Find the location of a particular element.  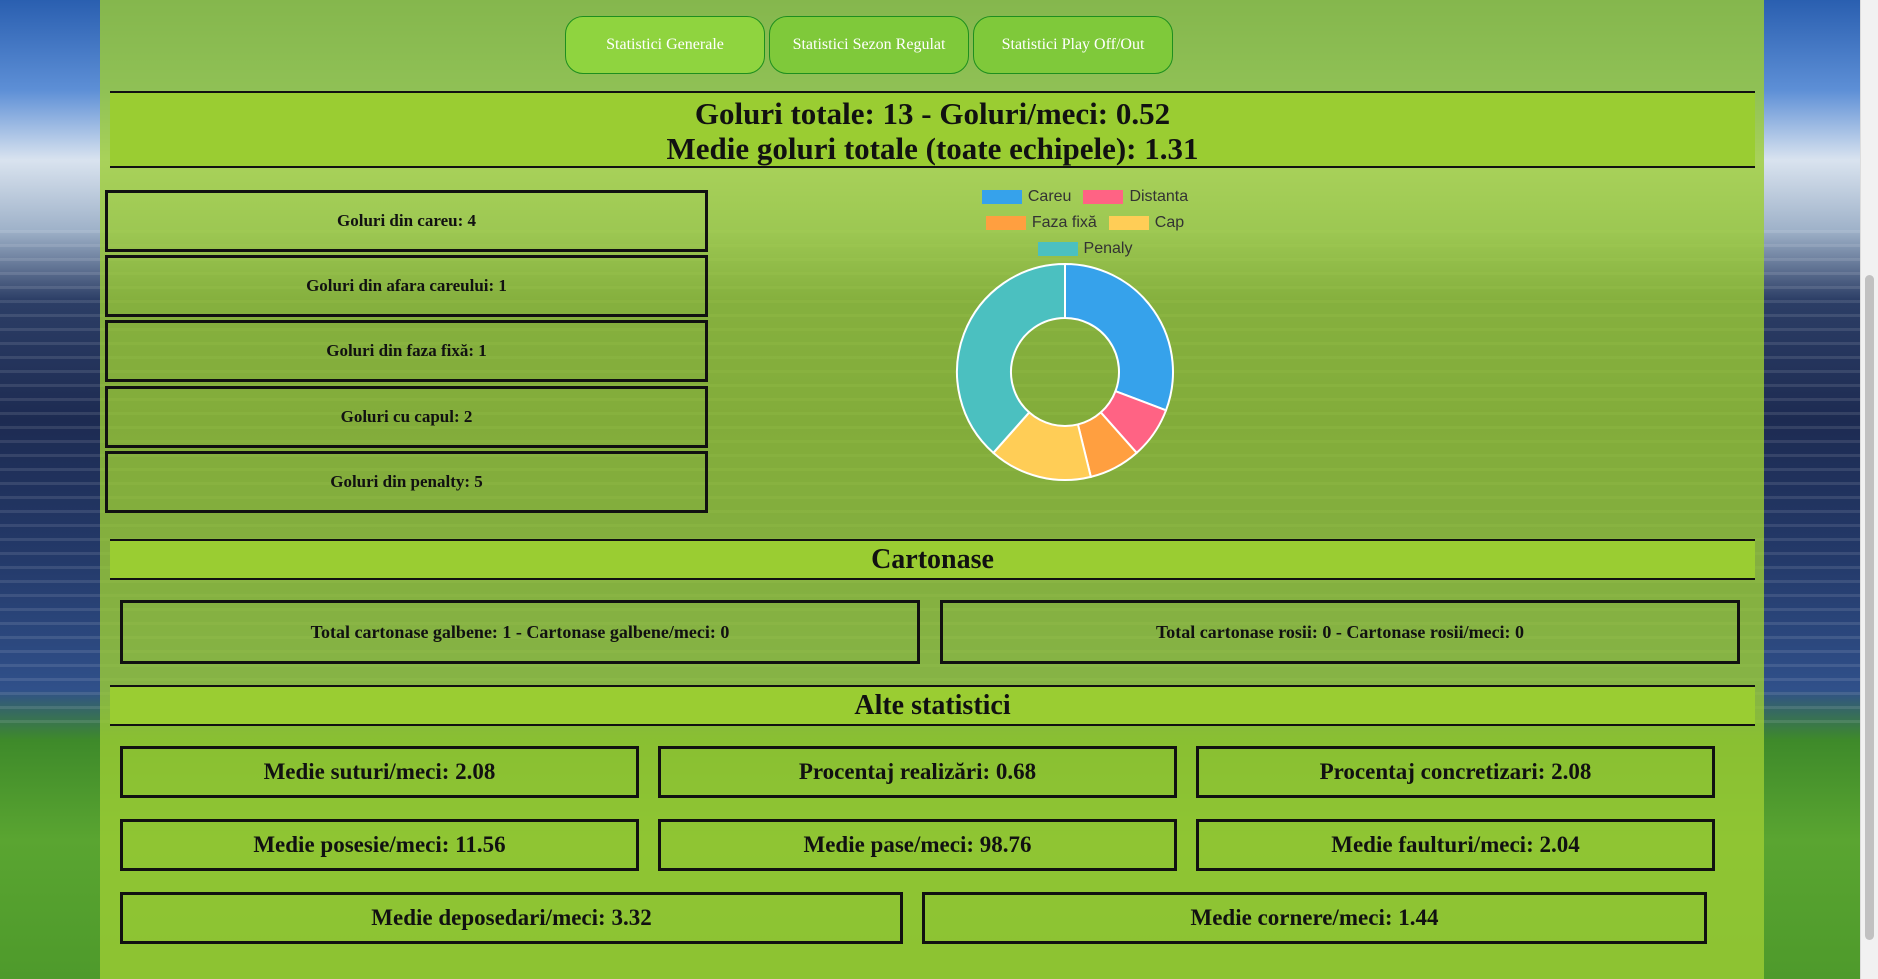

goal-type-careu: Goluri din careu: 4 is located at coordinates (406, 221).